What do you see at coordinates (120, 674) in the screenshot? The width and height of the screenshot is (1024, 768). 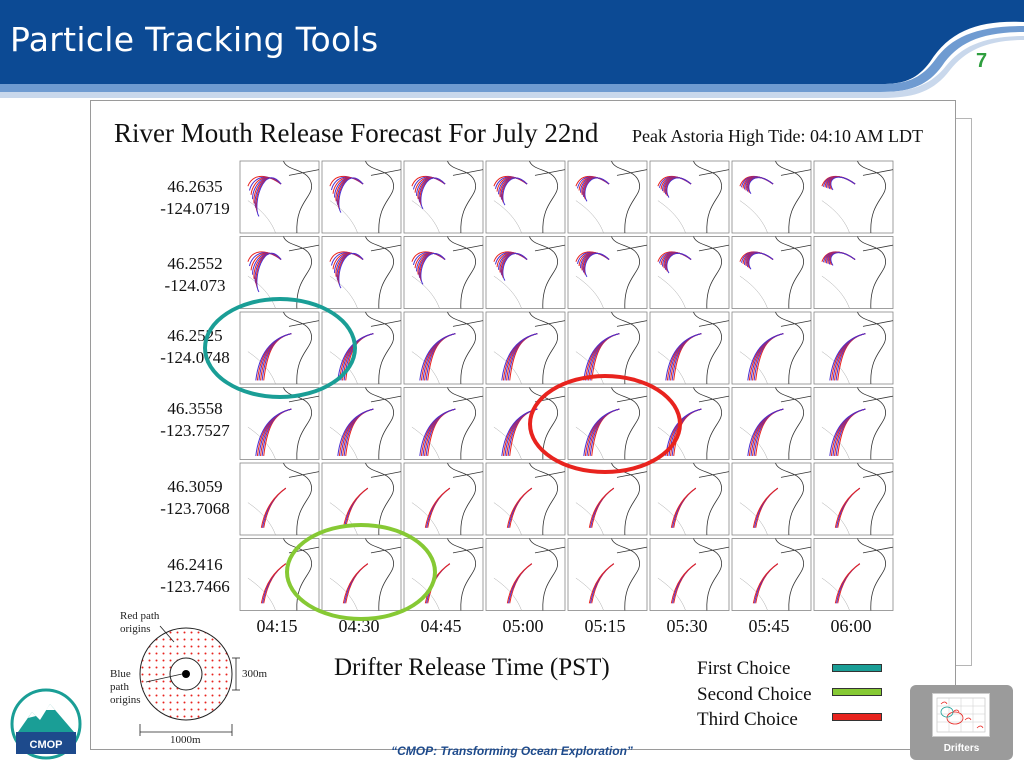 I see `blue-origin-label-1: Blue` at bounding box center [120, 674].